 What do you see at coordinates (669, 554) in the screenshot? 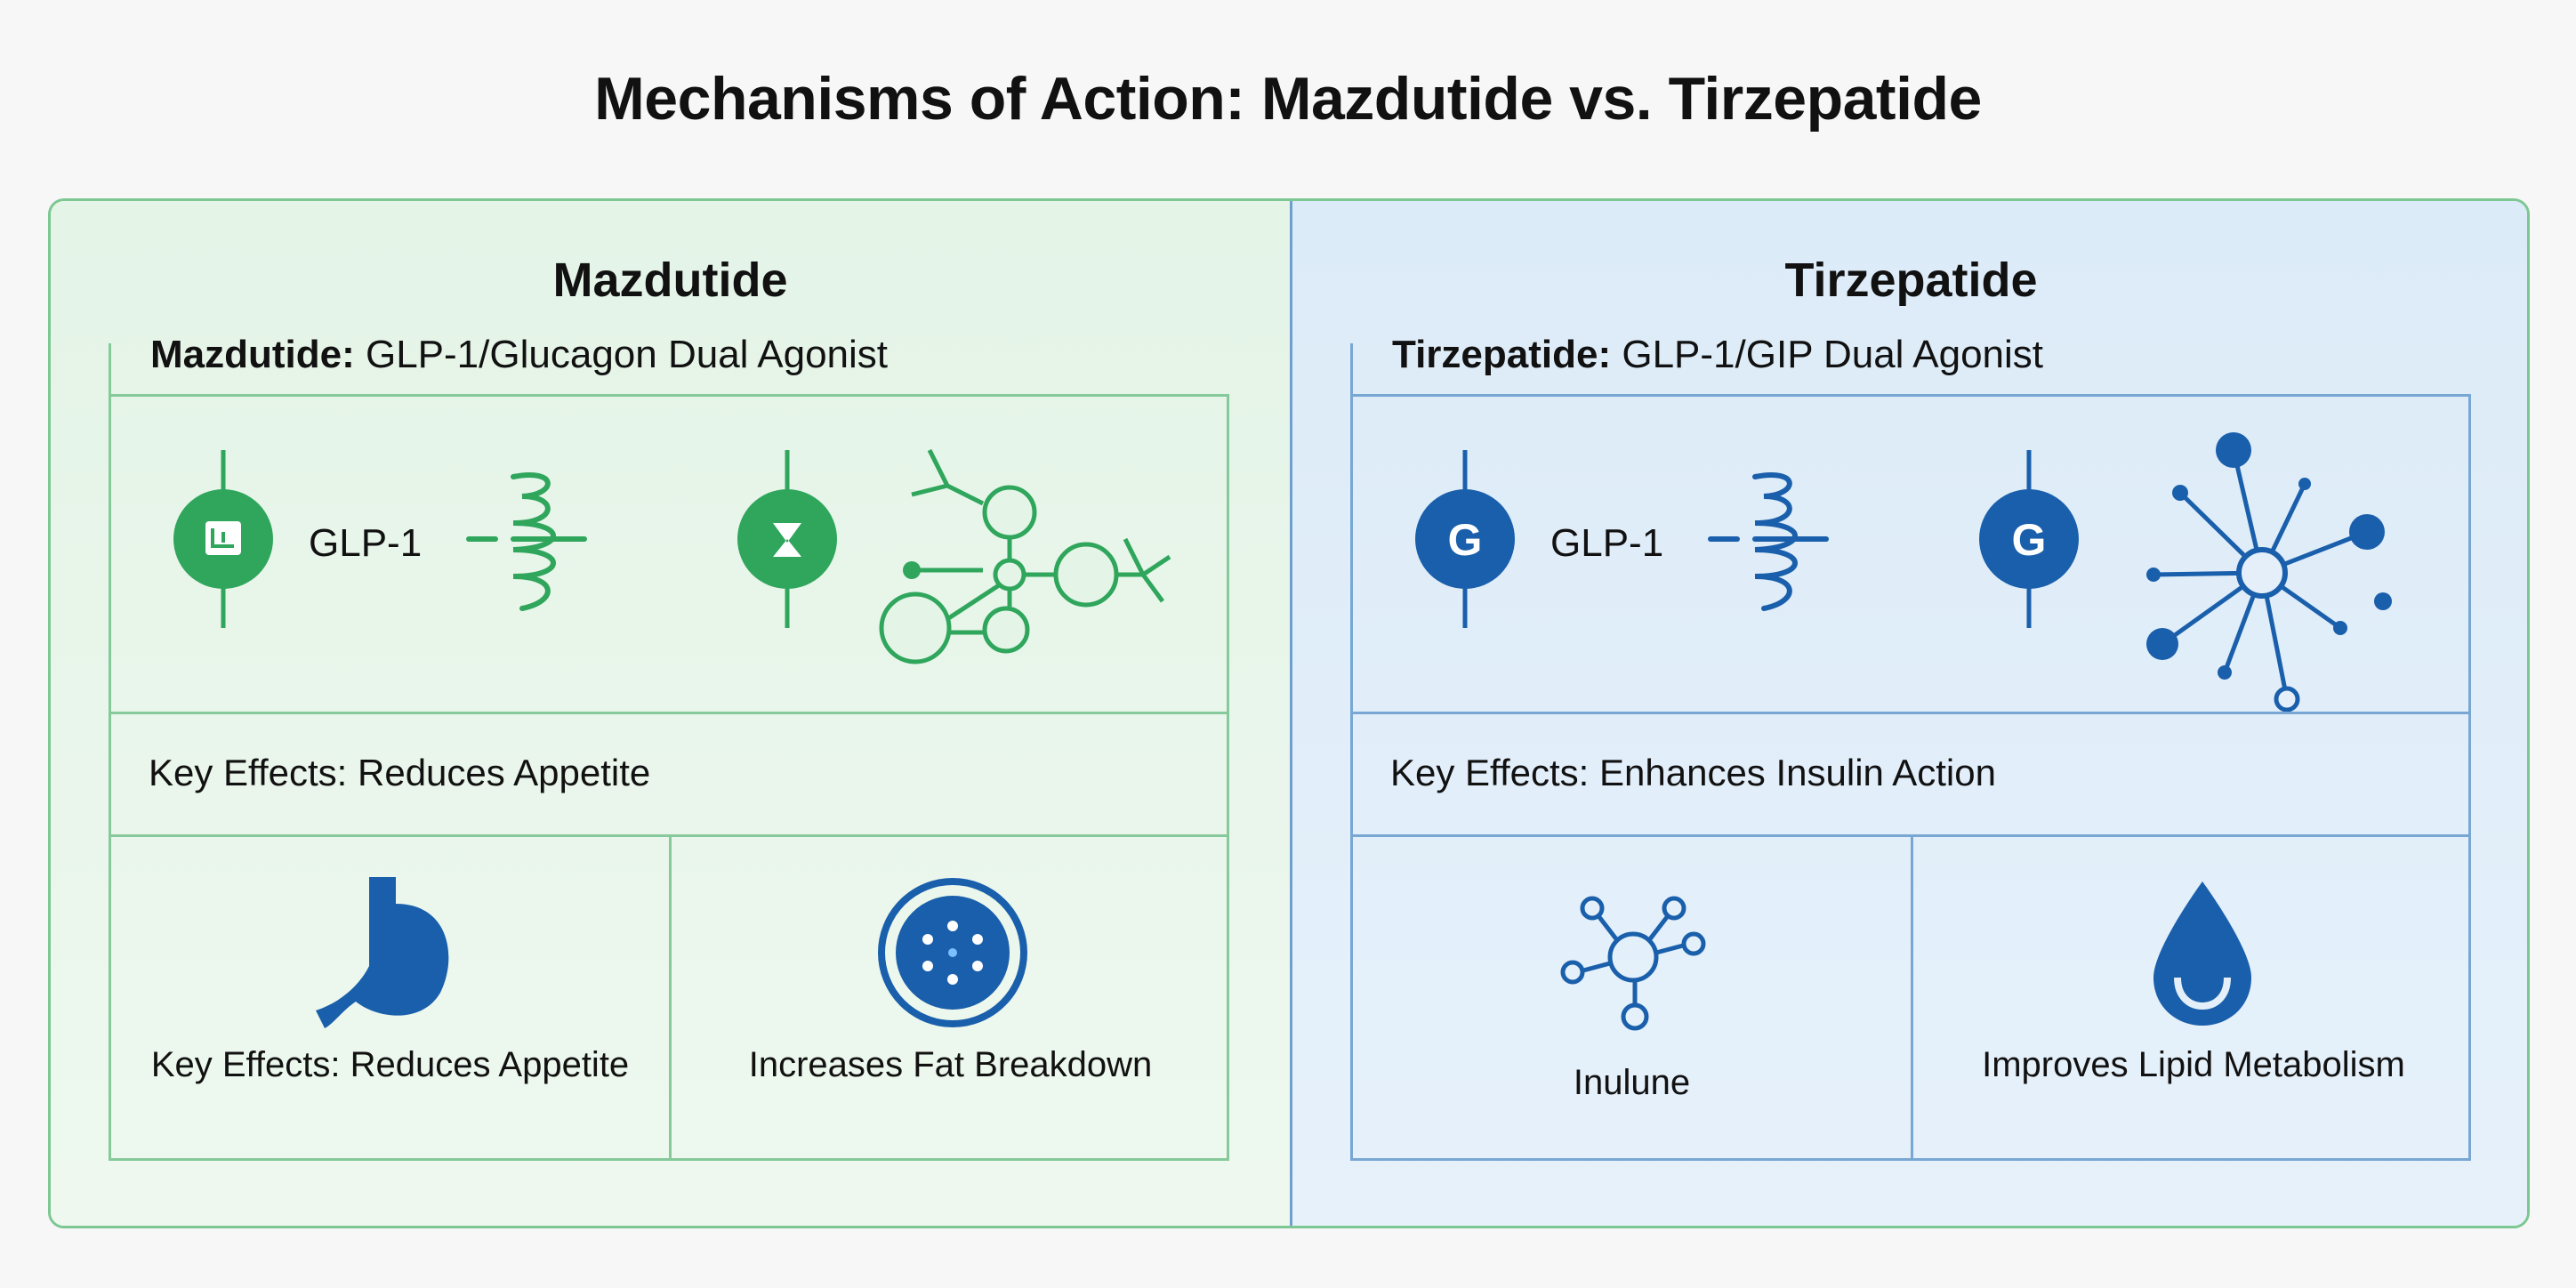
I see `mazdutide-mechanism-box: GLP-1` at bounding box center [669, 554].